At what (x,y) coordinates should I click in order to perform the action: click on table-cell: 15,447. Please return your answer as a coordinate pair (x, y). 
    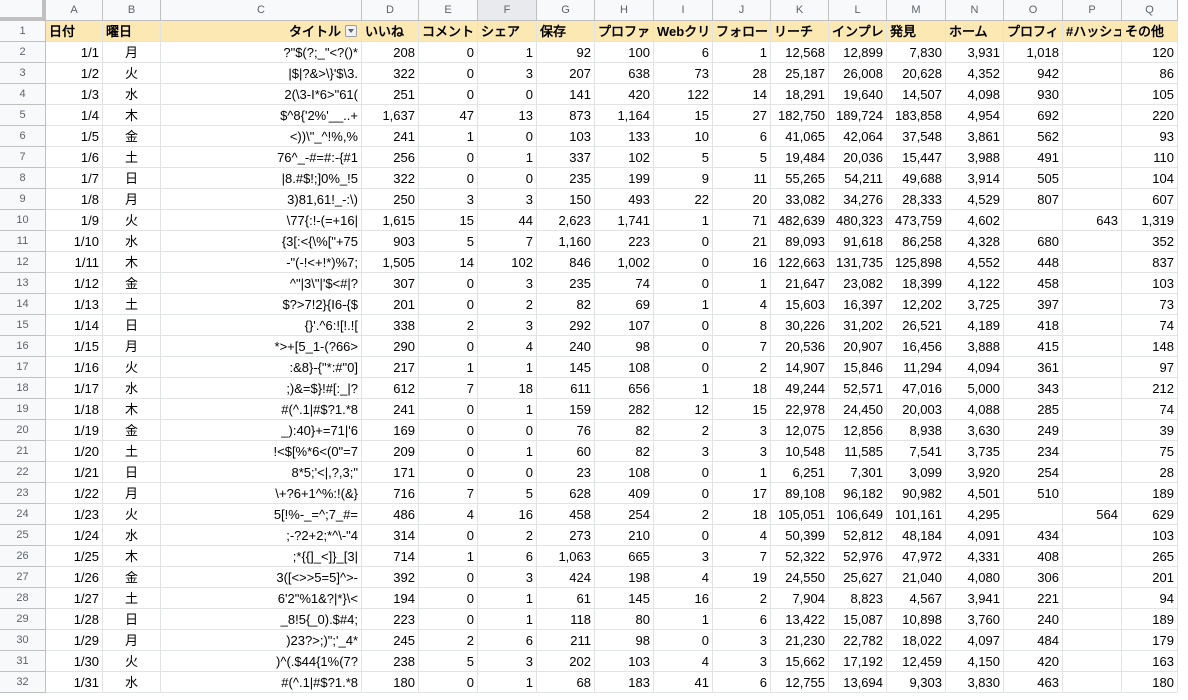
    Looking at the image, I should click on (916, 157).